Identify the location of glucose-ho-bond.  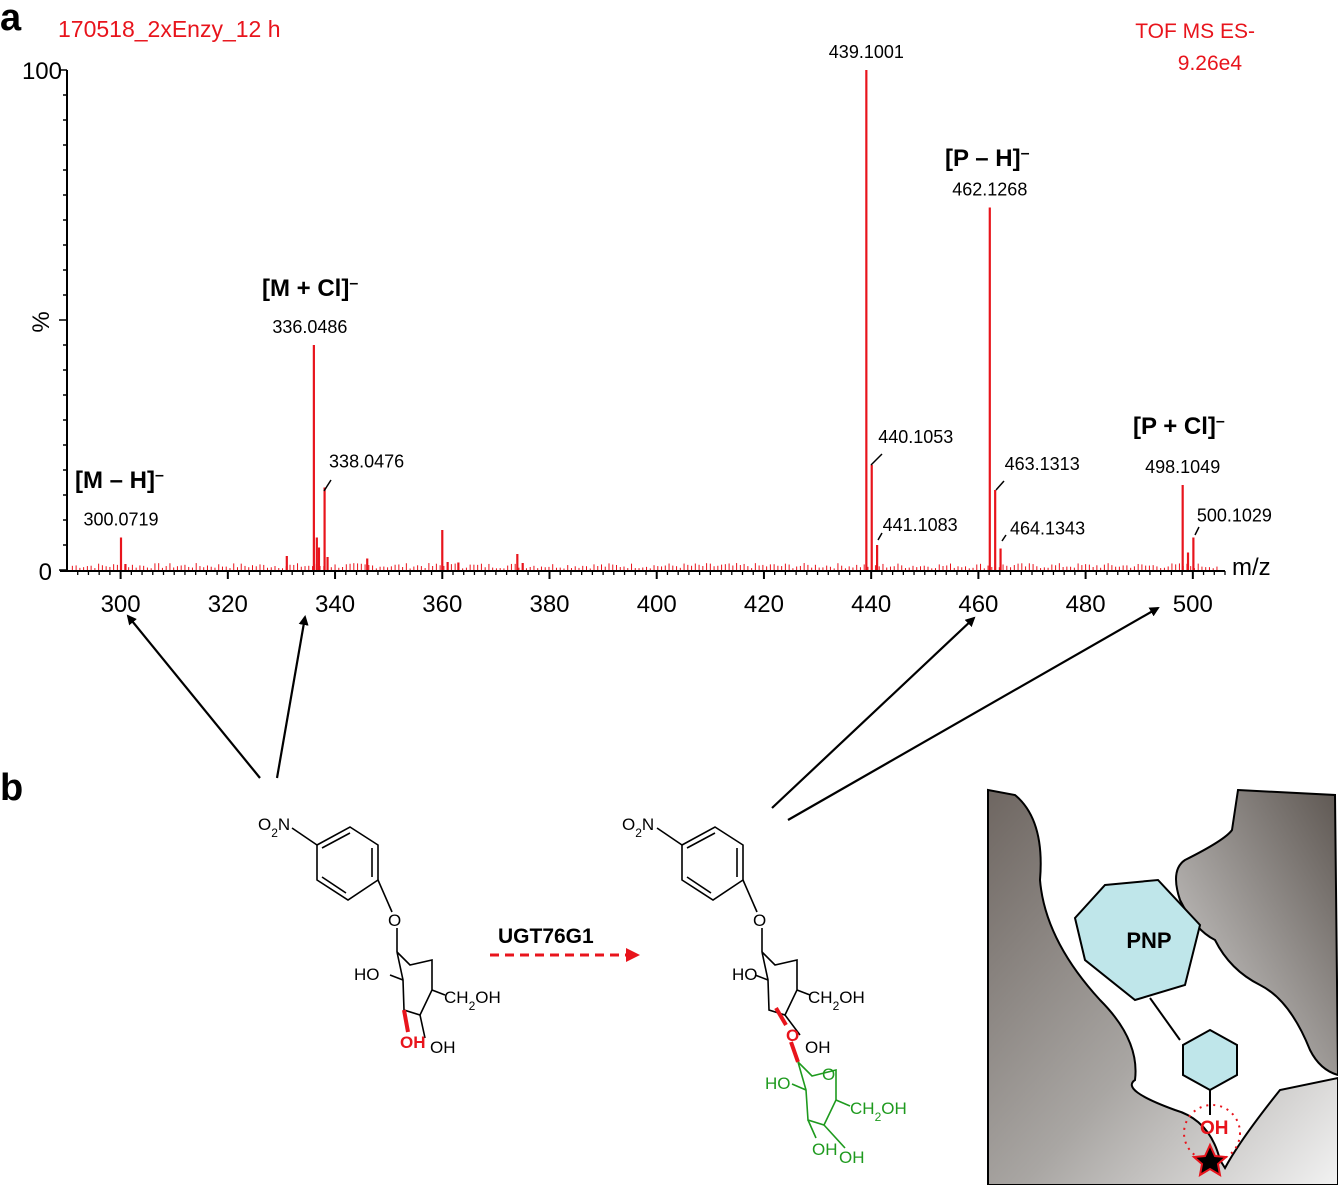
(799, 1087).